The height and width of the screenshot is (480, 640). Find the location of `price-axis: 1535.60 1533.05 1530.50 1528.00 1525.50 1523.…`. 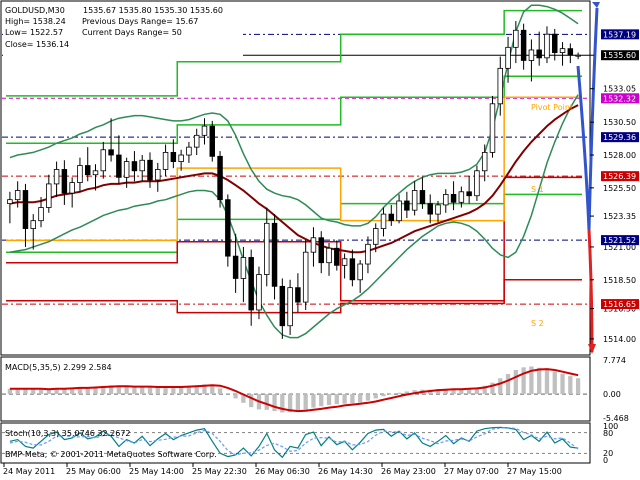

price-axis: 1535.60 1533.05 1530.50 1528.00 1525.50 1523.… is located at coordinates (614, 186).